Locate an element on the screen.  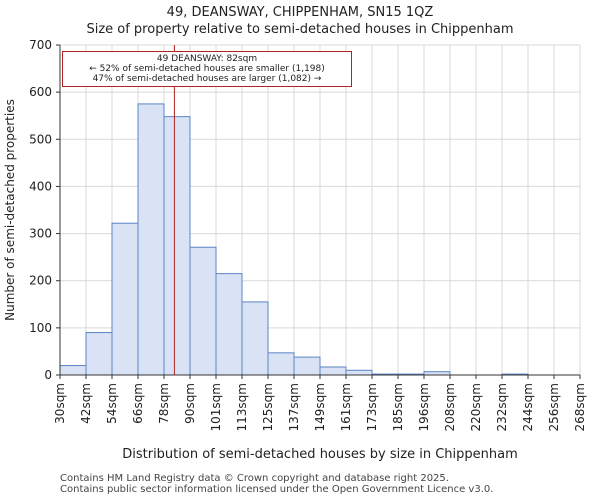
y-axis-label: Number of semi-detached properties is located at coordinates (10, 210).